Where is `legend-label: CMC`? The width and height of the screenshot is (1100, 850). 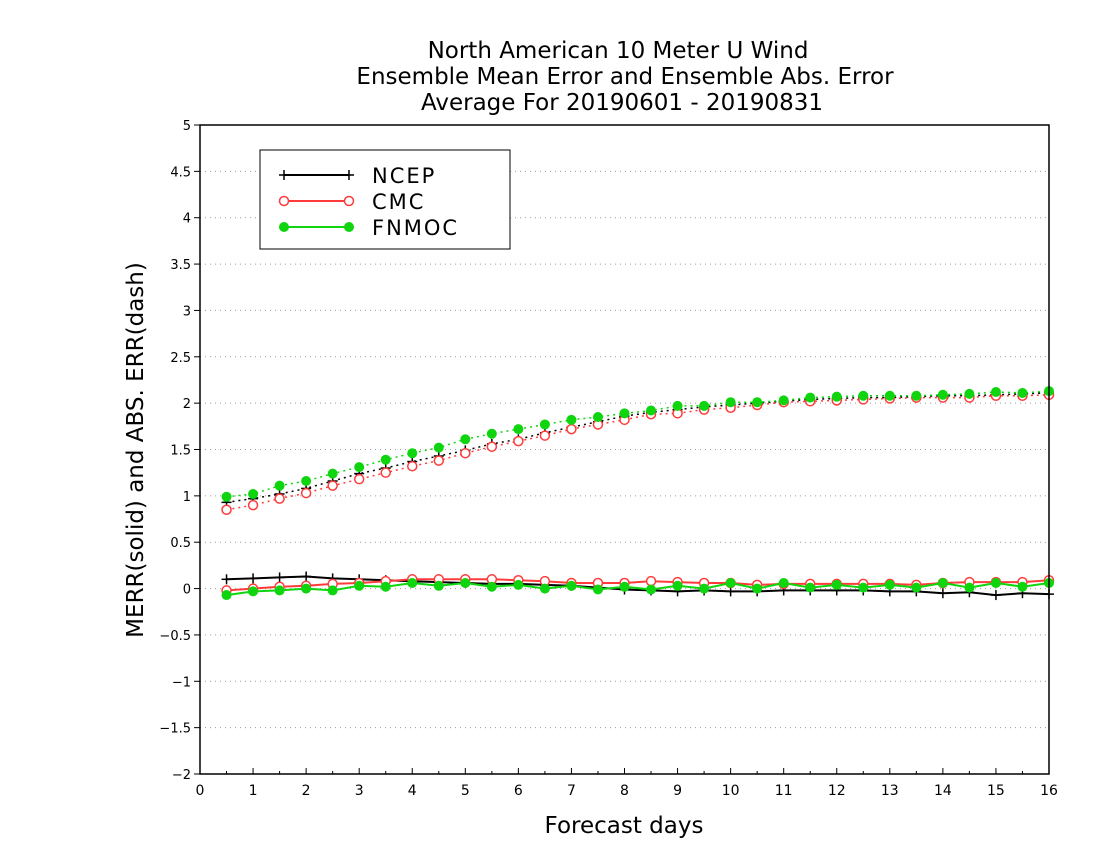 legend-label: CMC is located at coordinates (398, 202).